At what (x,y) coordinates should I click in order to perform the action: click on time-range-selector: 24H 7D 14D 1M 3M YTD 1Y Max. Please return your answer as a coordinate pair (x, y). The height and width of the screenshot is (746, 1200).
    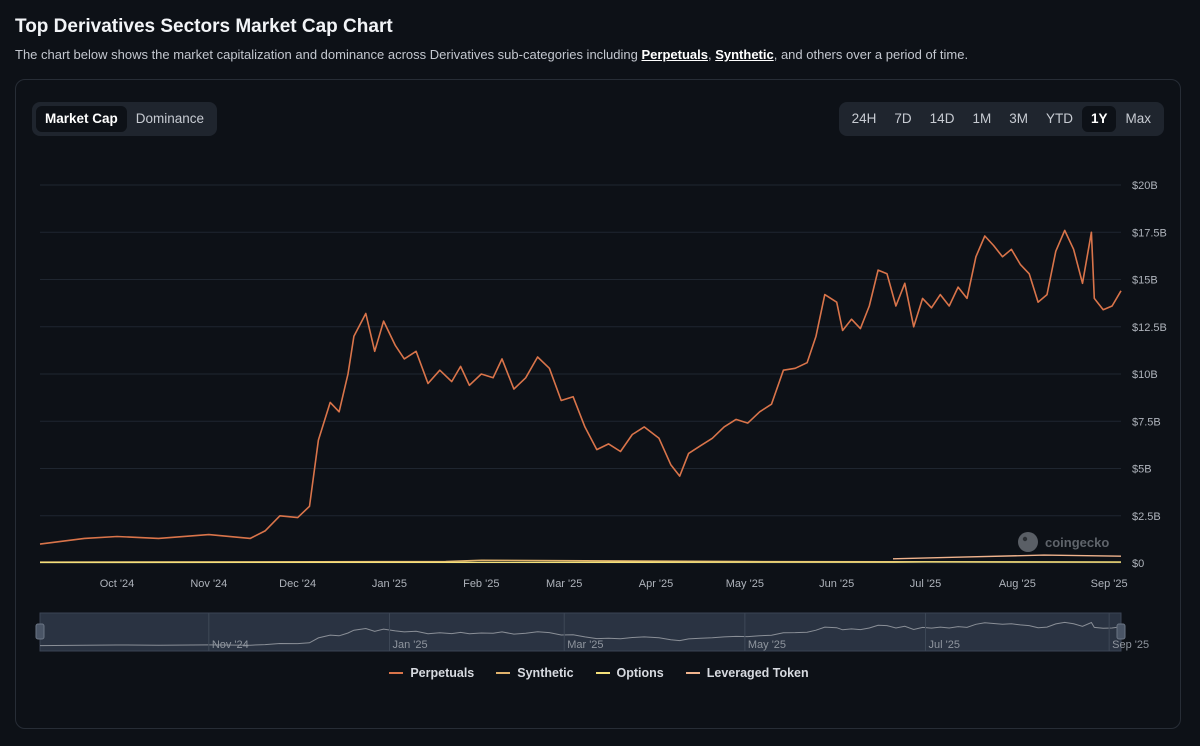
    Looking at the image, I should click on (1001, 119).